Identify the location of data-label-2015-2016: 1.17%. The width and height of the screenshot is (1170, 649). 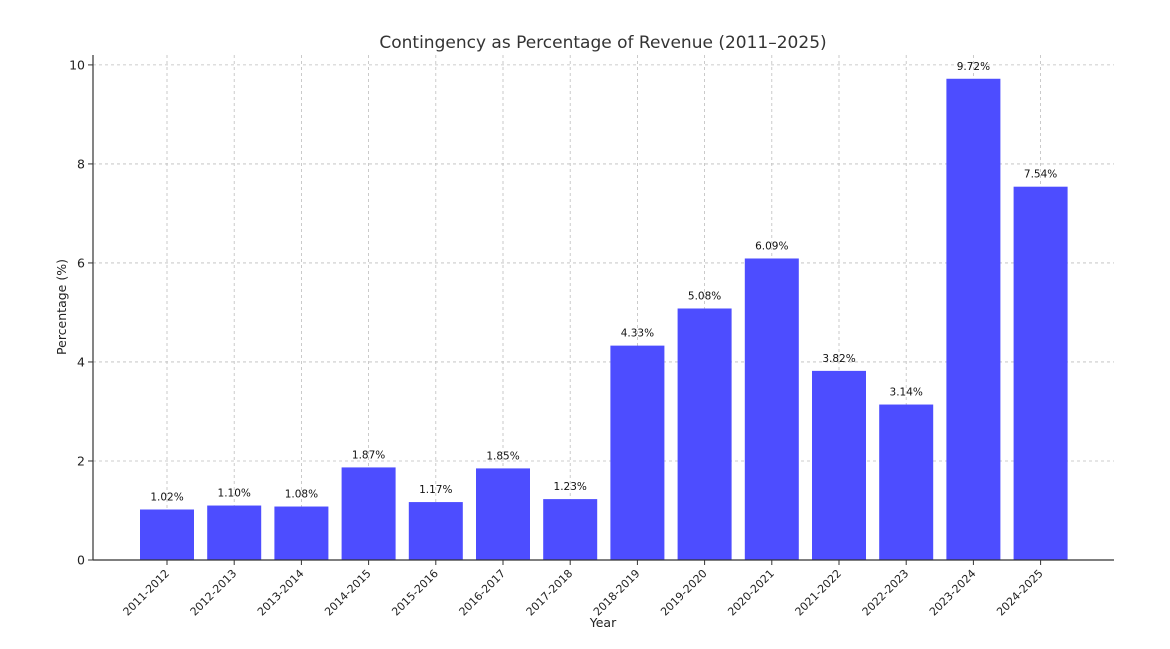
(435, 490).